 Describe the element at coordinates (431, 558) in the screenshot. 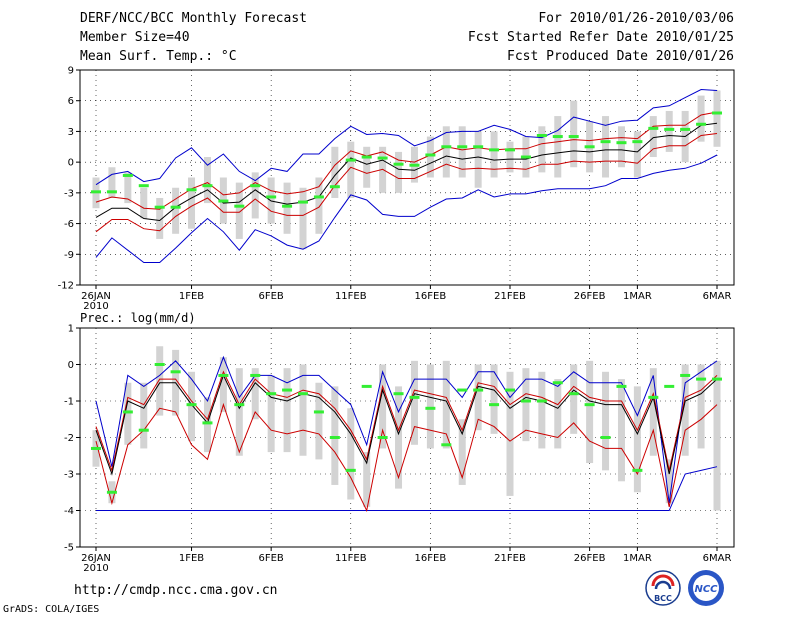

I see `x-tick-label: 16FEB` at that location.